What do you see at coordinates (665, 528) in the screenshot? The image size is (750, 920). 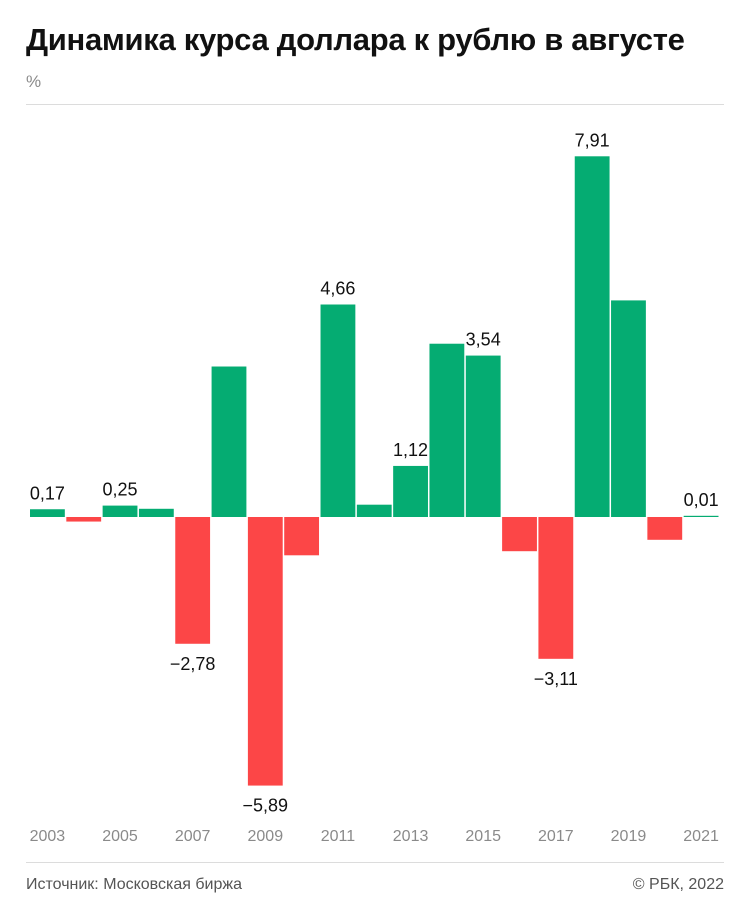 I see `bar-2020` at bounding box center [665, 528].